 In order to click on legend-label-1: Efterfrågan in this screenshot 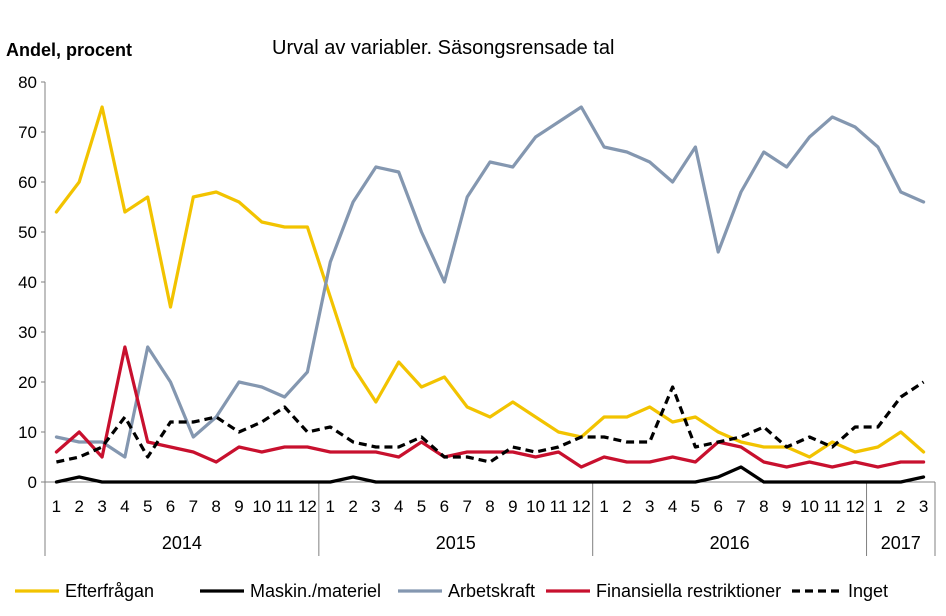, I will do `click(109, 591)`.